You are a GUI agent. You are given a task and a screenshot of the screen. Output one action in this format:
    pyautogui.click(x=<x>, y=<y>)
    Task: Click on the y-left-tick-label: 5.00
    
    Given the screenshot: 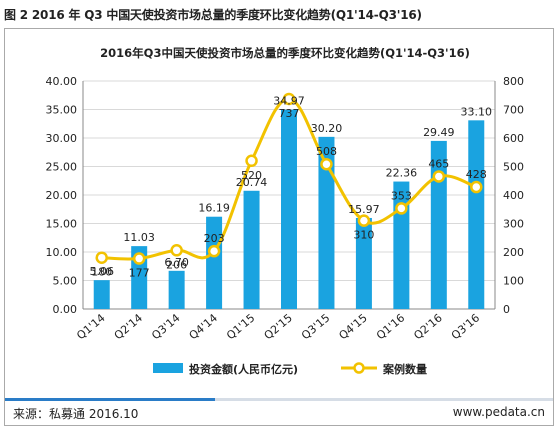 What is the action you would take?
    pyautogui.click(x=65, y=281)
    